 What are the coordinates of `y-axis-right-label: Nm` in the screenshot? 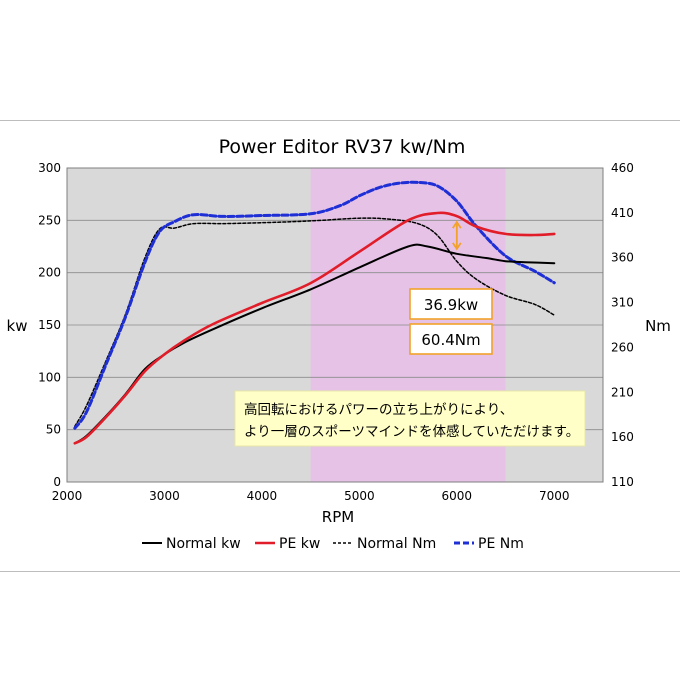 It's located at (658, 326).